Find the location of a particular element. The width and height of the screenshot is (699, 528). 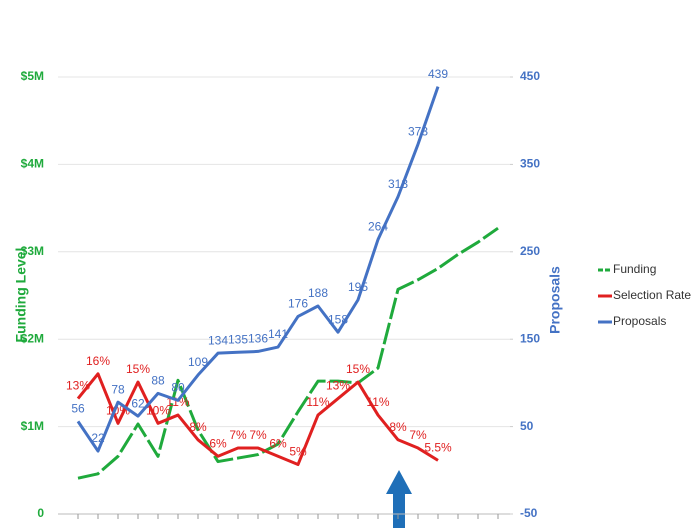

data-label: 134 is located at coordinates (218, 340).